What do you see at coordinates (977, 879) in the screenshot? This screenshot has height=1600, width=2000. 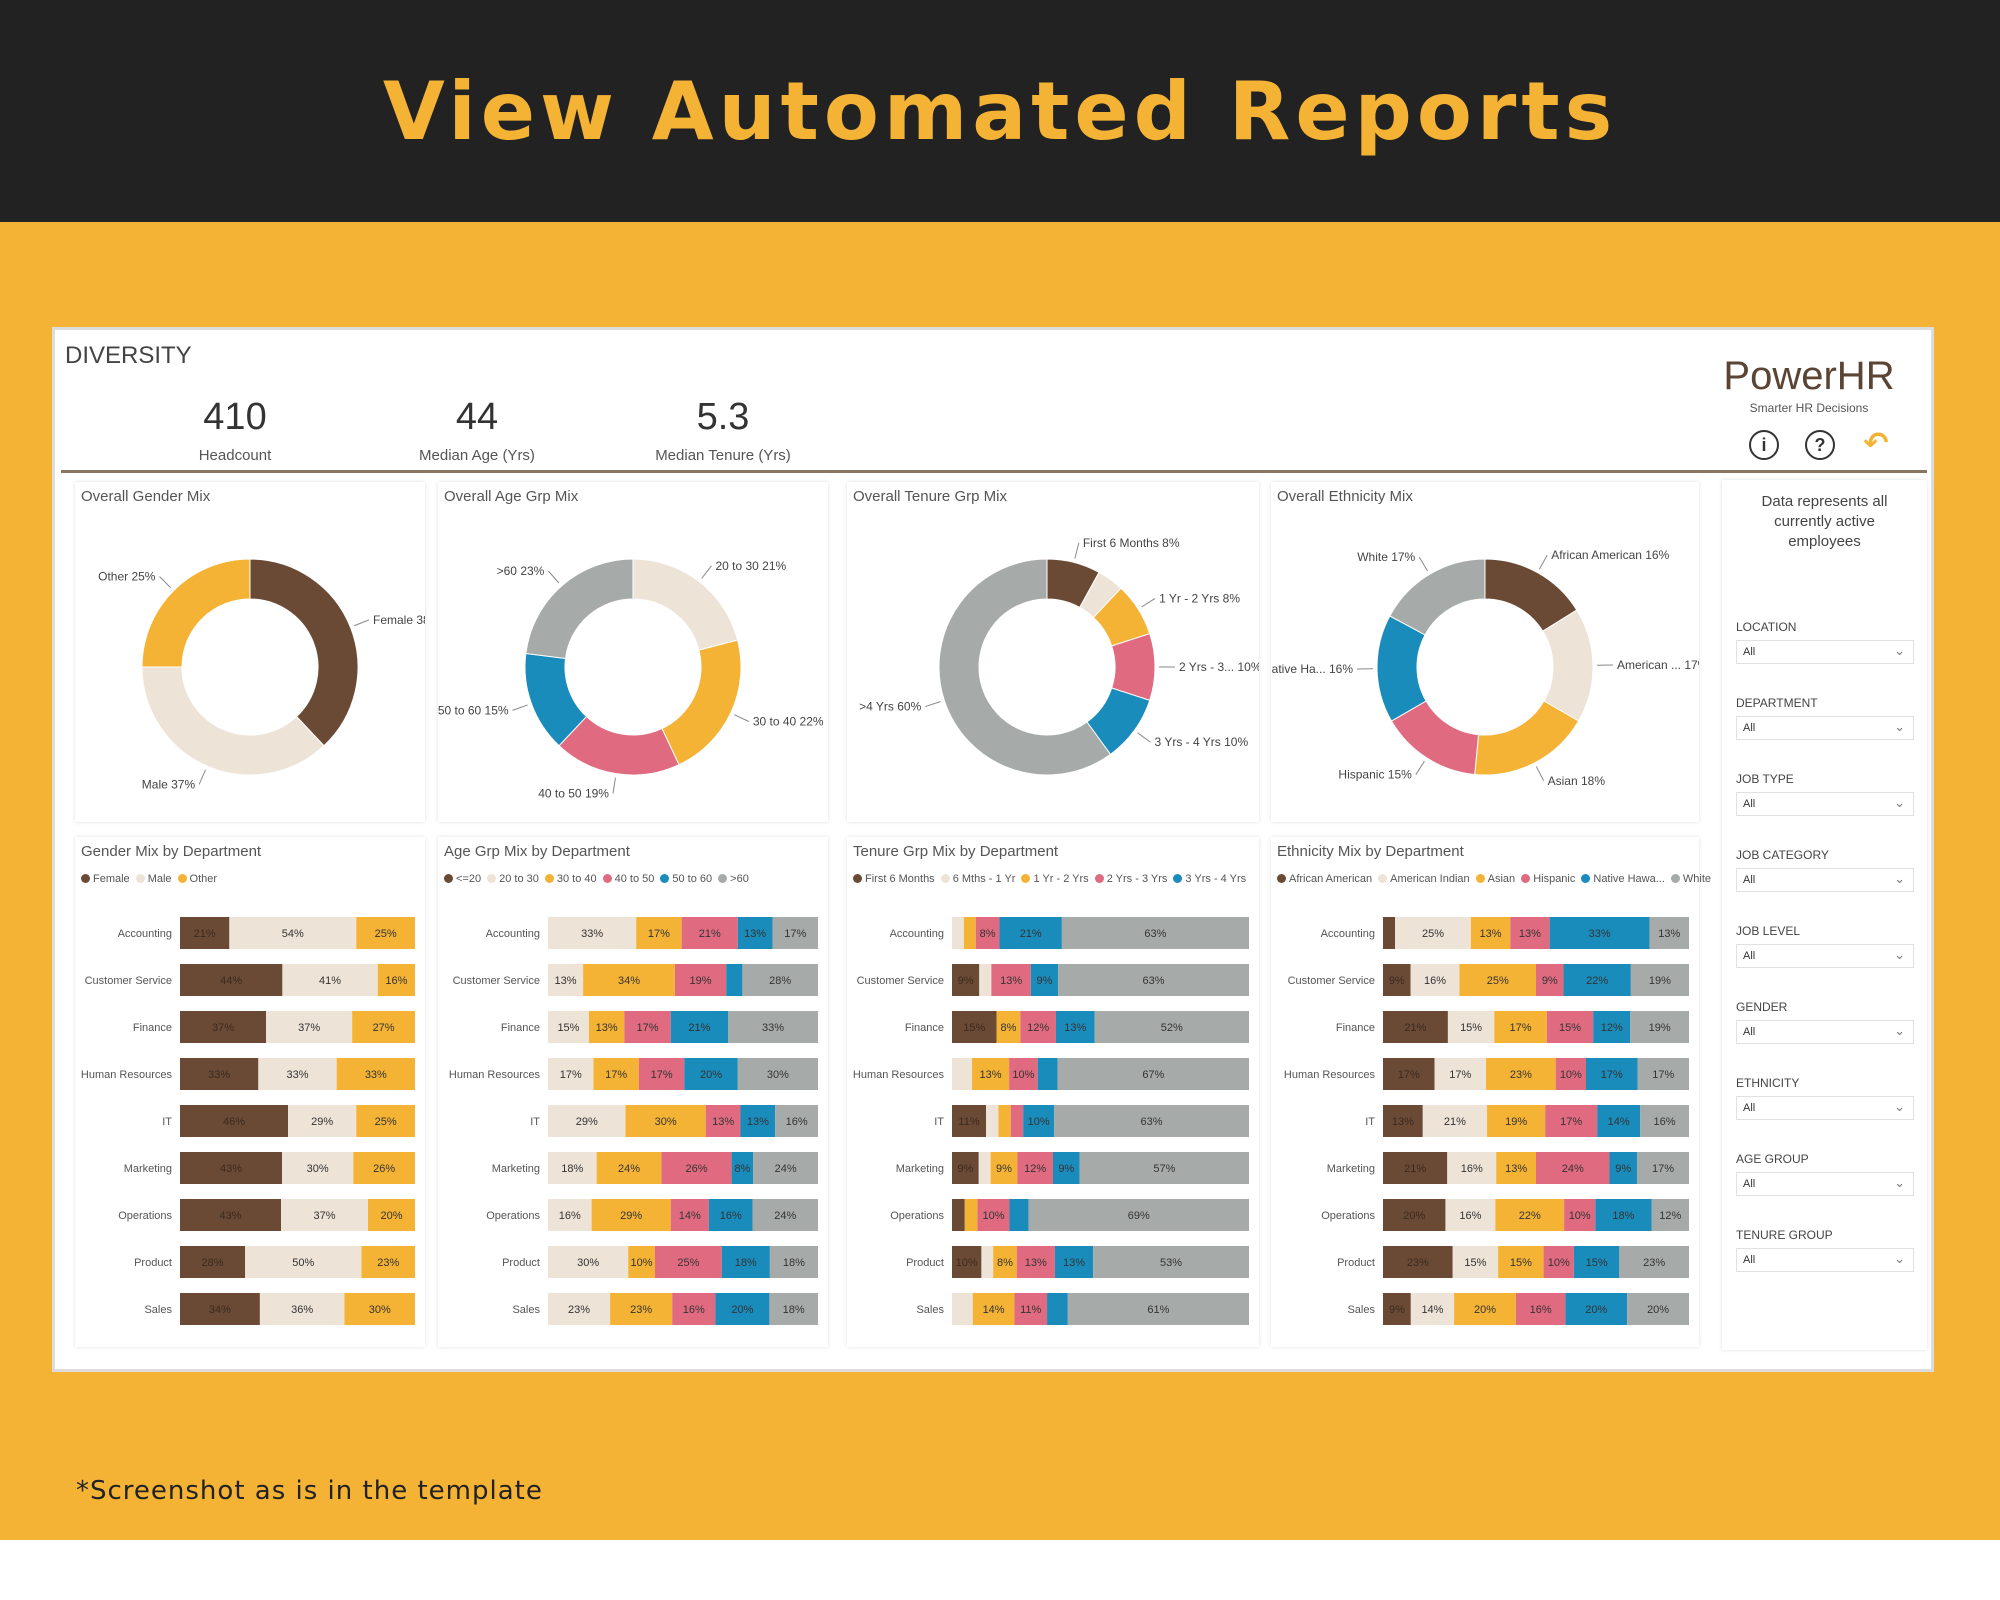 I see `legend-item: 6 Mths - 1 Yr` at bounding box center [977, 879].